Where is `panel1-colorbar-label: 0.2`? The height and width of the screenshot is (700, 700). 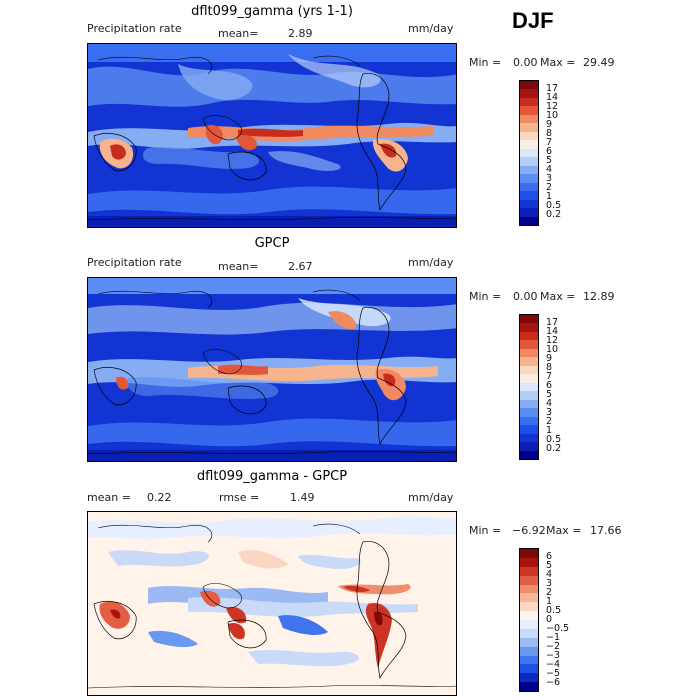
panel1-colorbar-label: 0.2 is located at coordinates (554, 214).